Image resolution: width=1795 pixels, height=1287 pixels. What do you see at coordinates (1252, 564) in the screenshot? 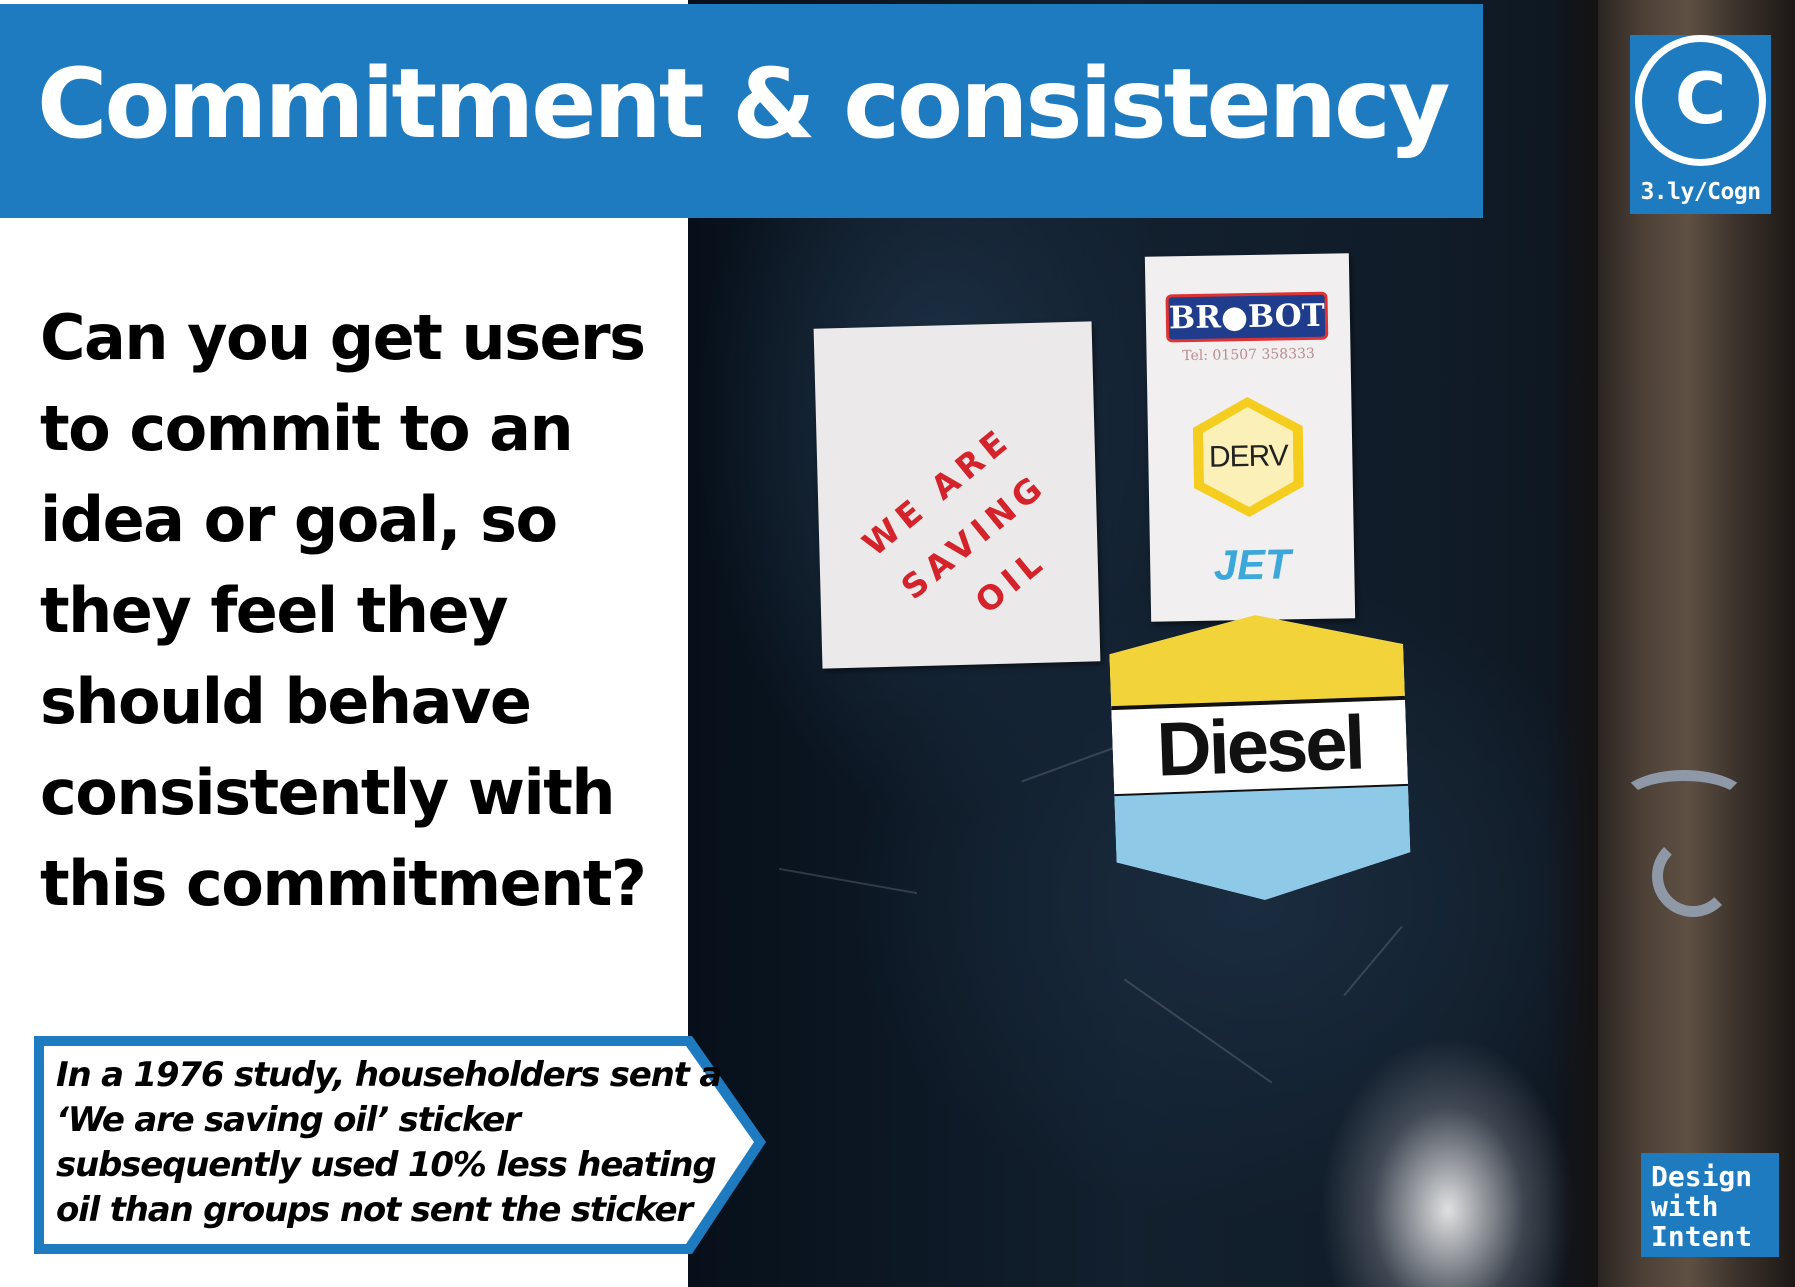
I see `jet-logo: JET` at bounding box center [1252, 564].